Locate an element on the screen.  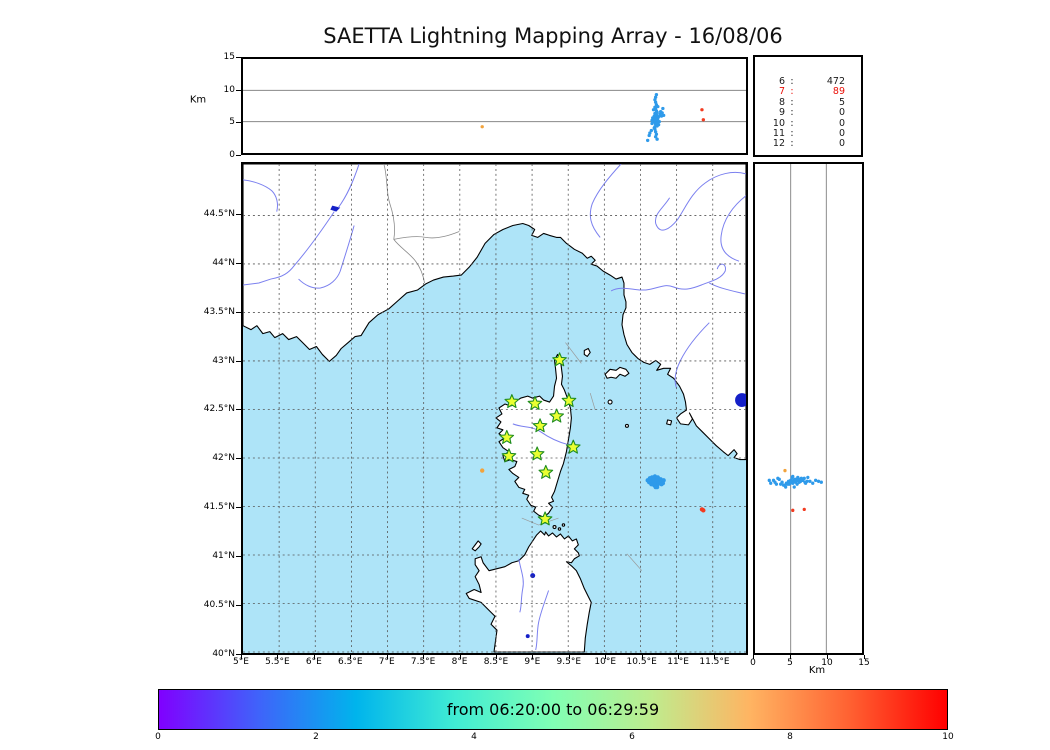
lightning-points-map is located at coordinates (593, 490).